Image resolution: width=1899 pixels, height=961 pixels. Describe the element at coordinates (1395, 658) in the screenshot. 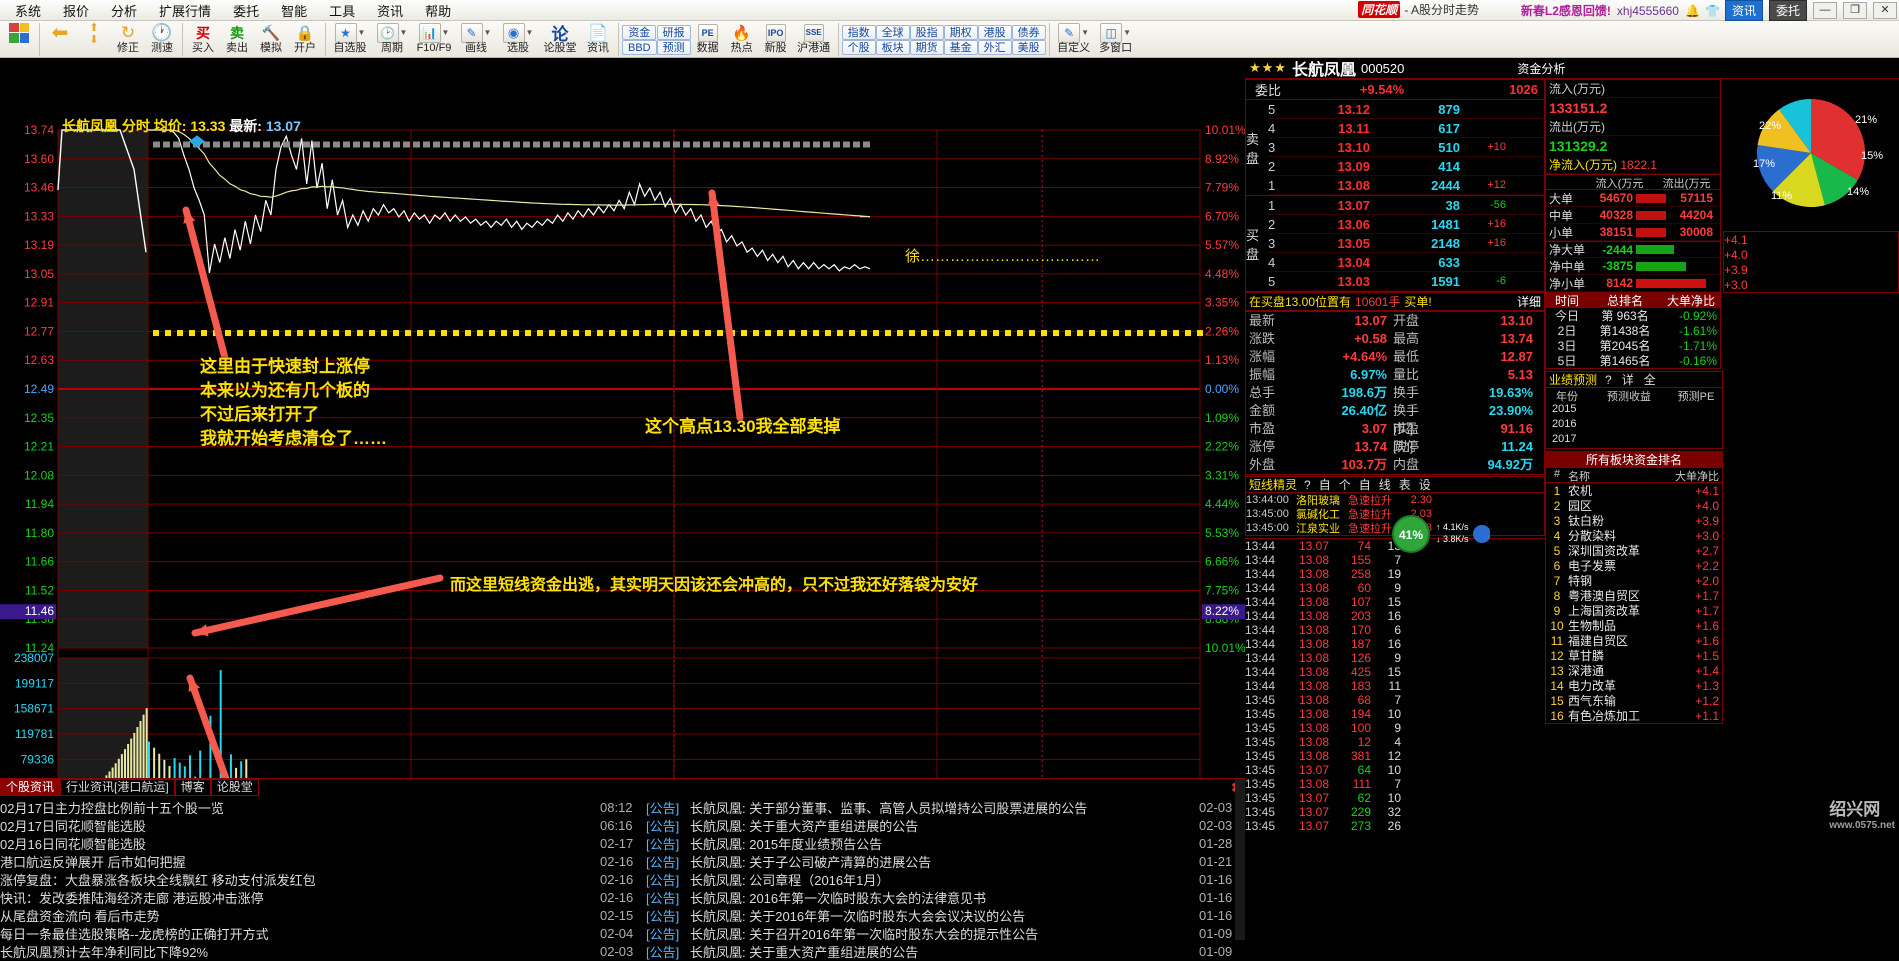

I see `table-row: 13:44 13.08 126 9` at that location.